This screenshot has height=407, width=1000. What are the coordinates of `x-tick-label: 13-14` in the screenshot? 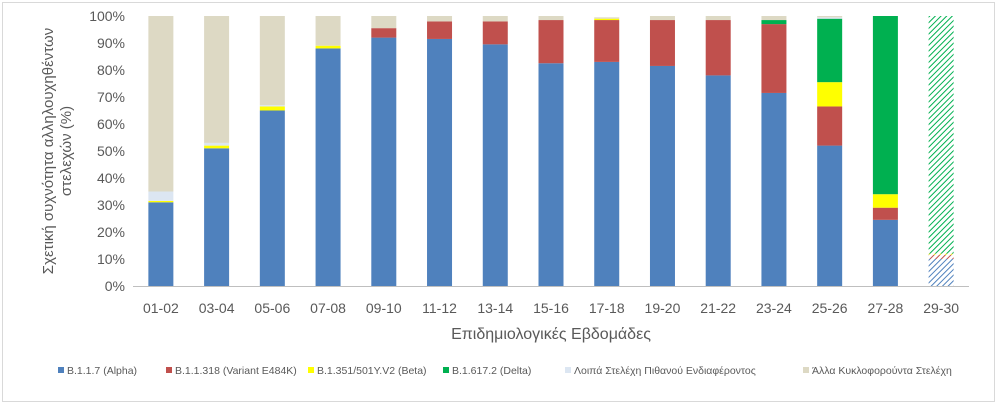 It's located at (495, 308).